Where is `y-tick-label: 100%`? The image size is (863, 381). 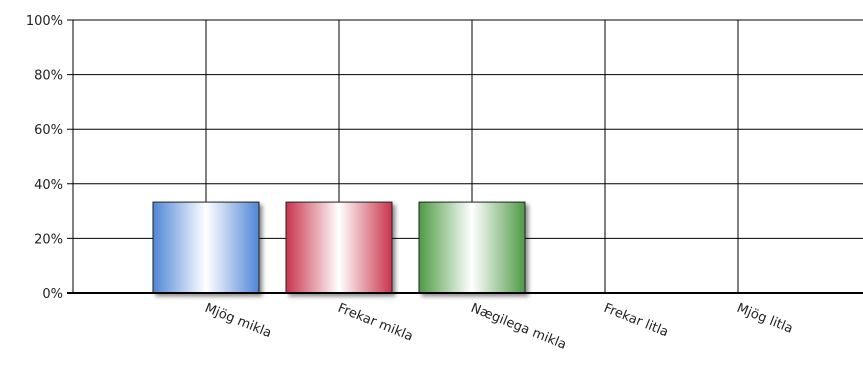 y-tick-label: 100% is located at coordinates (44, 21).